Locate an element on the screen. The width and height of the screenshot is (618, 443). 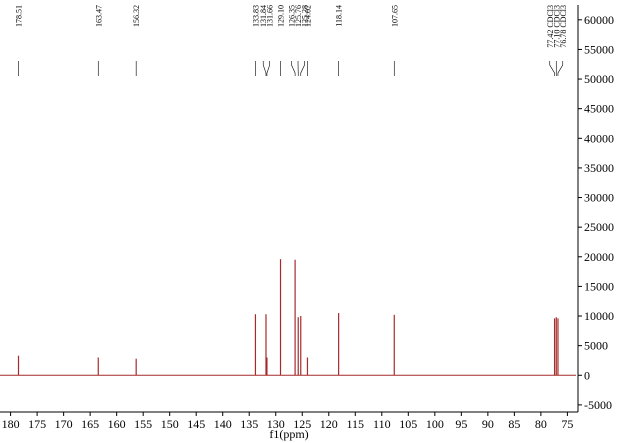
y-tick-label: 10000 is located at coordinates (599, 316).